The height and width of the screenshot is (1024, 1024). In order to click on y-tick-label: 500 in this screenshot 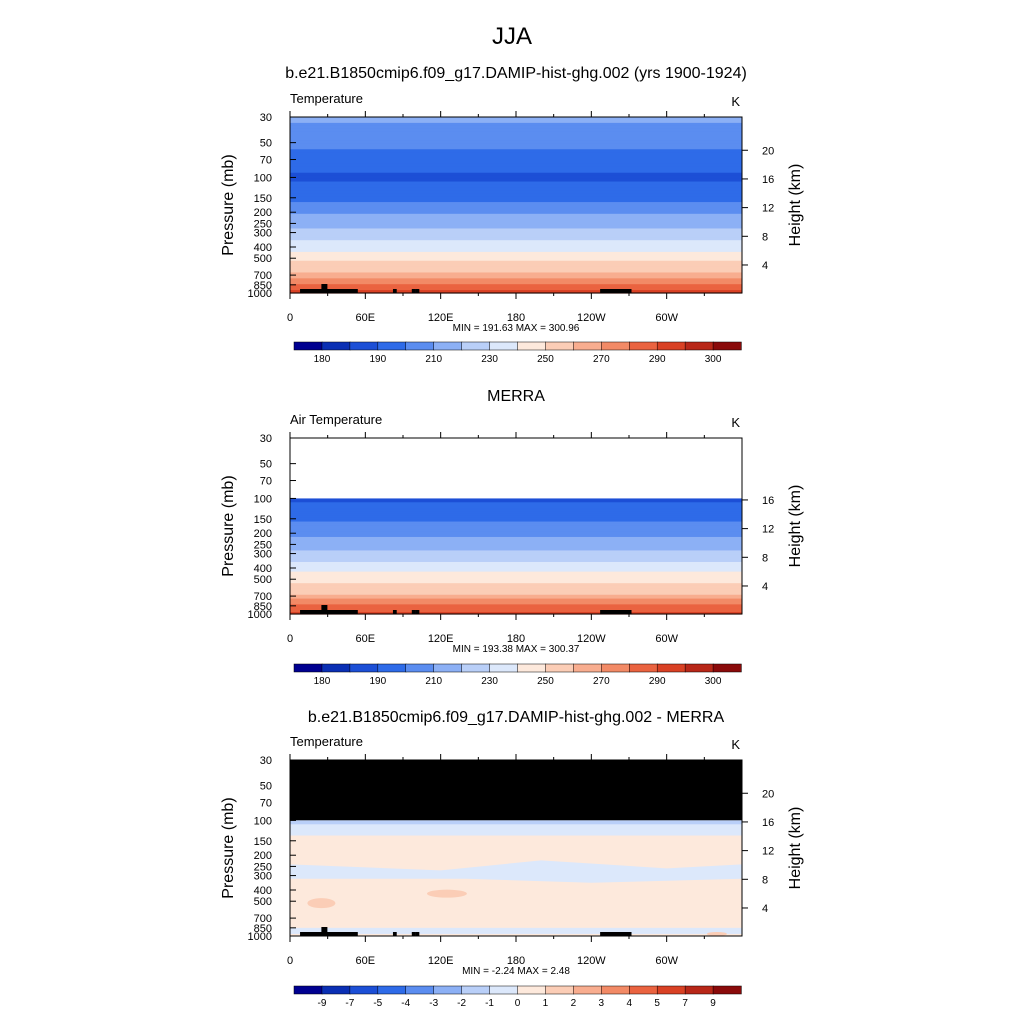, I will do `click(263, 580)`.